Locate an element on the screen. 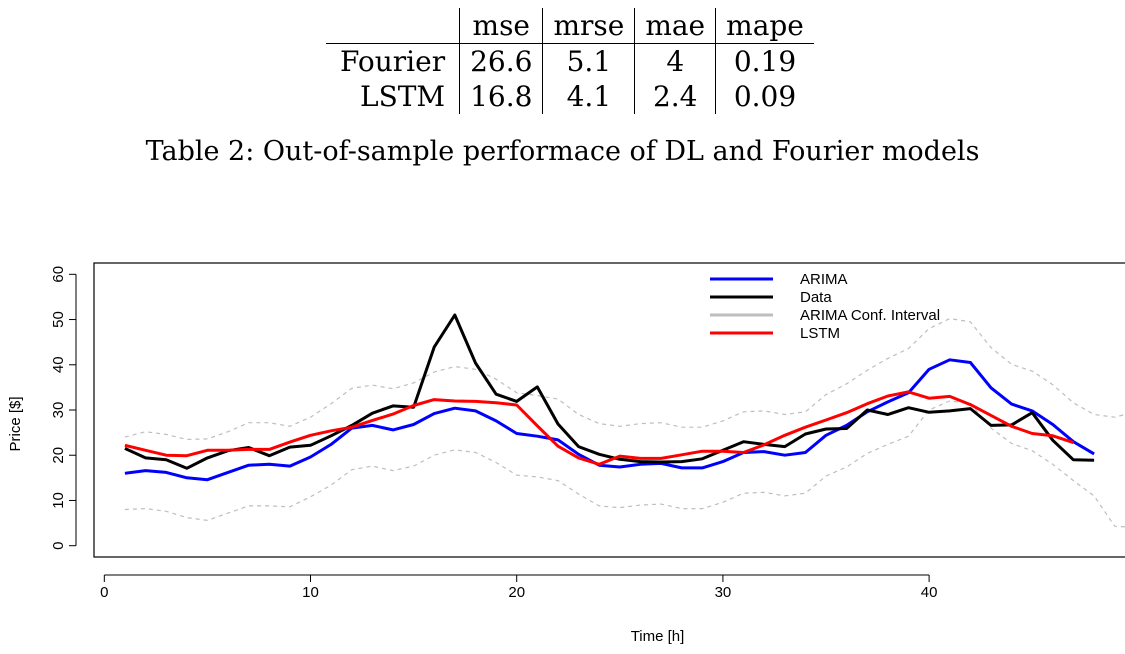 The width and height of the screenshot is (1125, 654). x-tick-label: 0 is located at coordinates (104, 592).